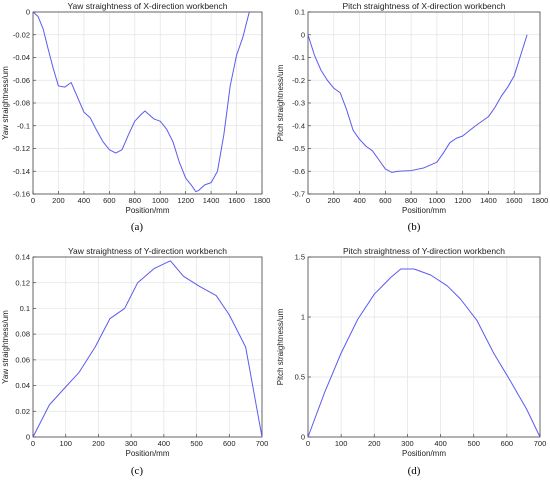 The height and width of the screenshot is (481, 550). What do you see at coordinates (22, 411) in the screenshot?
I see `y-tick-label: 0.02` at bounding box center [22, 411].